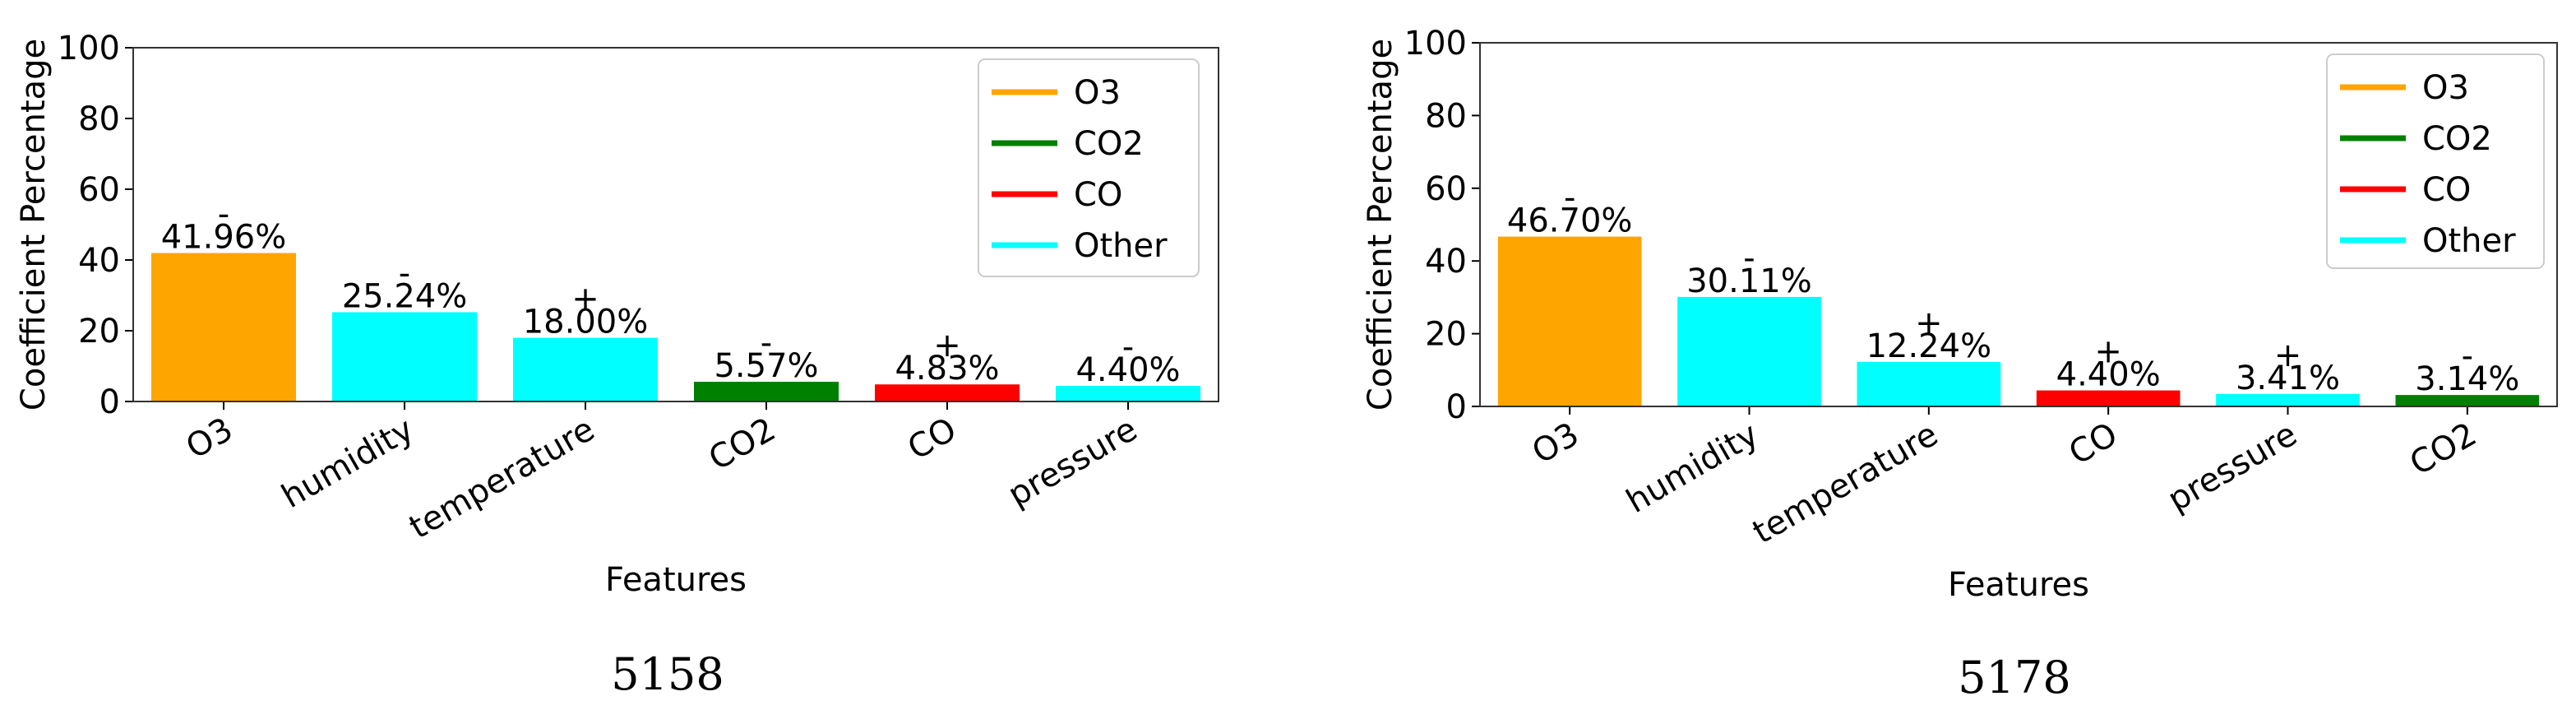  Describe the element at coordinates (2288, 379) in the screenshot. I see `value-label: 3.41%` at that location.